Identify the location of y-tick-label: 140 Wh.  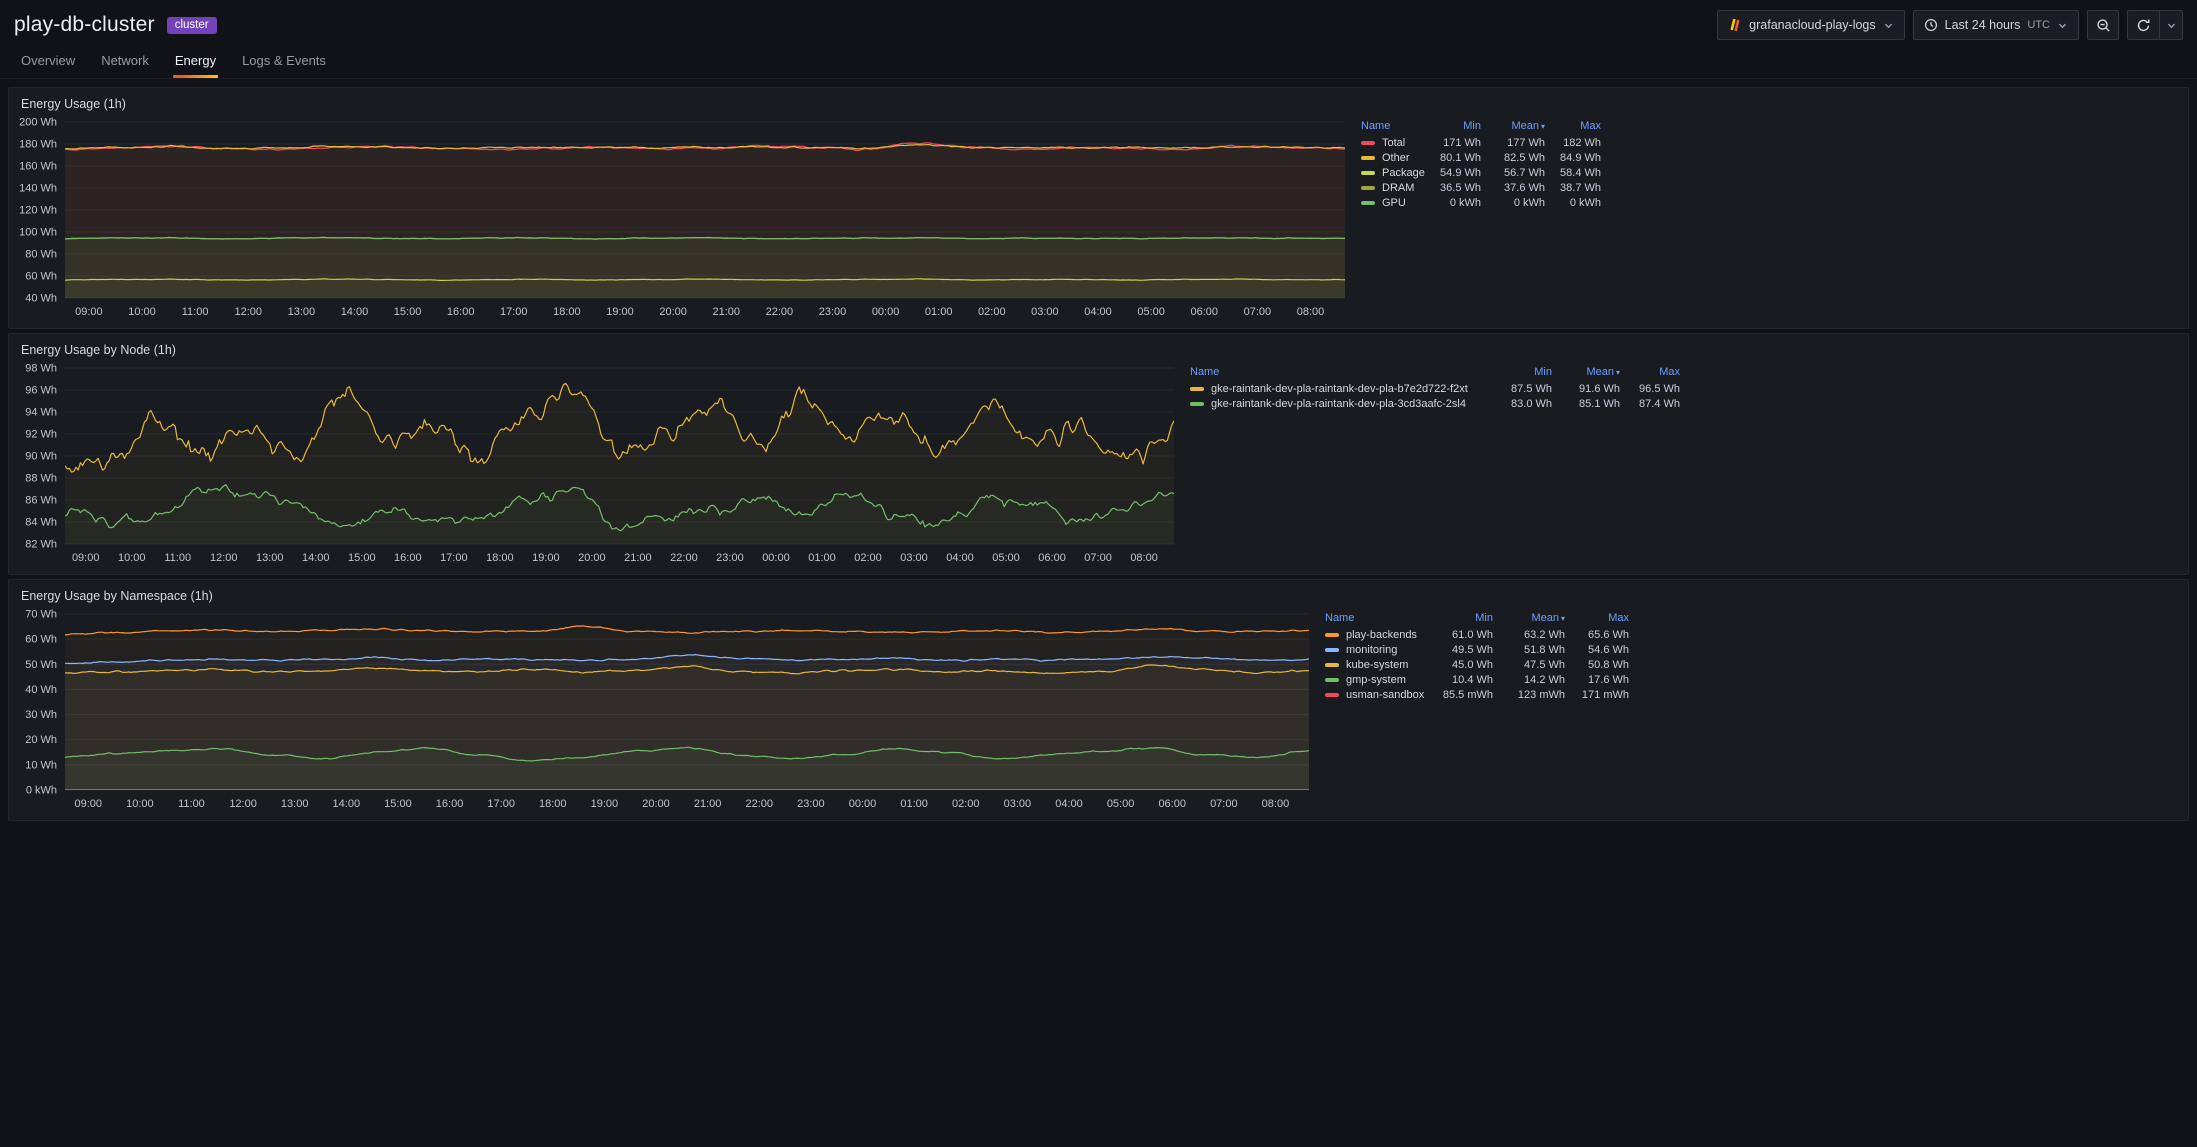
(38, 189).